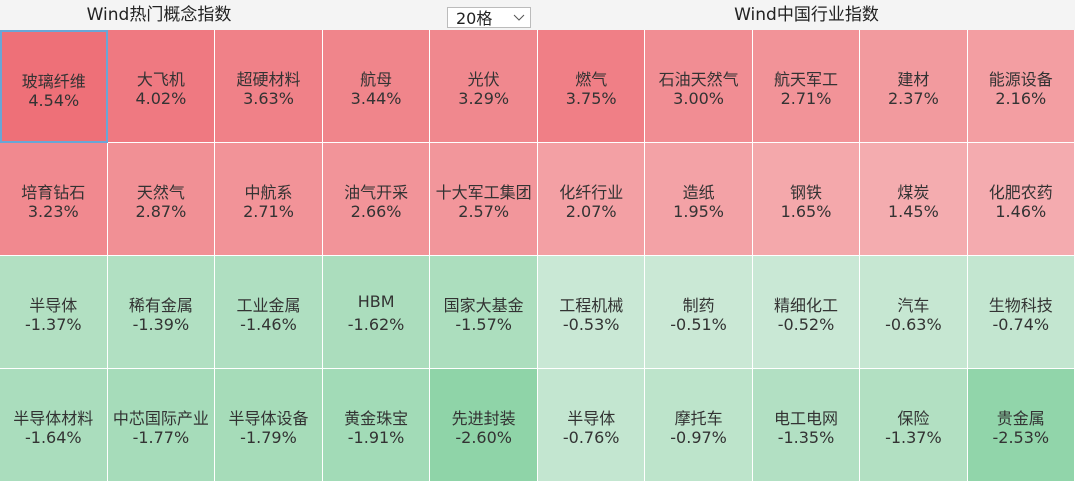  I want to click on index-cell: 先进封装 -2.60%, so click(484, 425).